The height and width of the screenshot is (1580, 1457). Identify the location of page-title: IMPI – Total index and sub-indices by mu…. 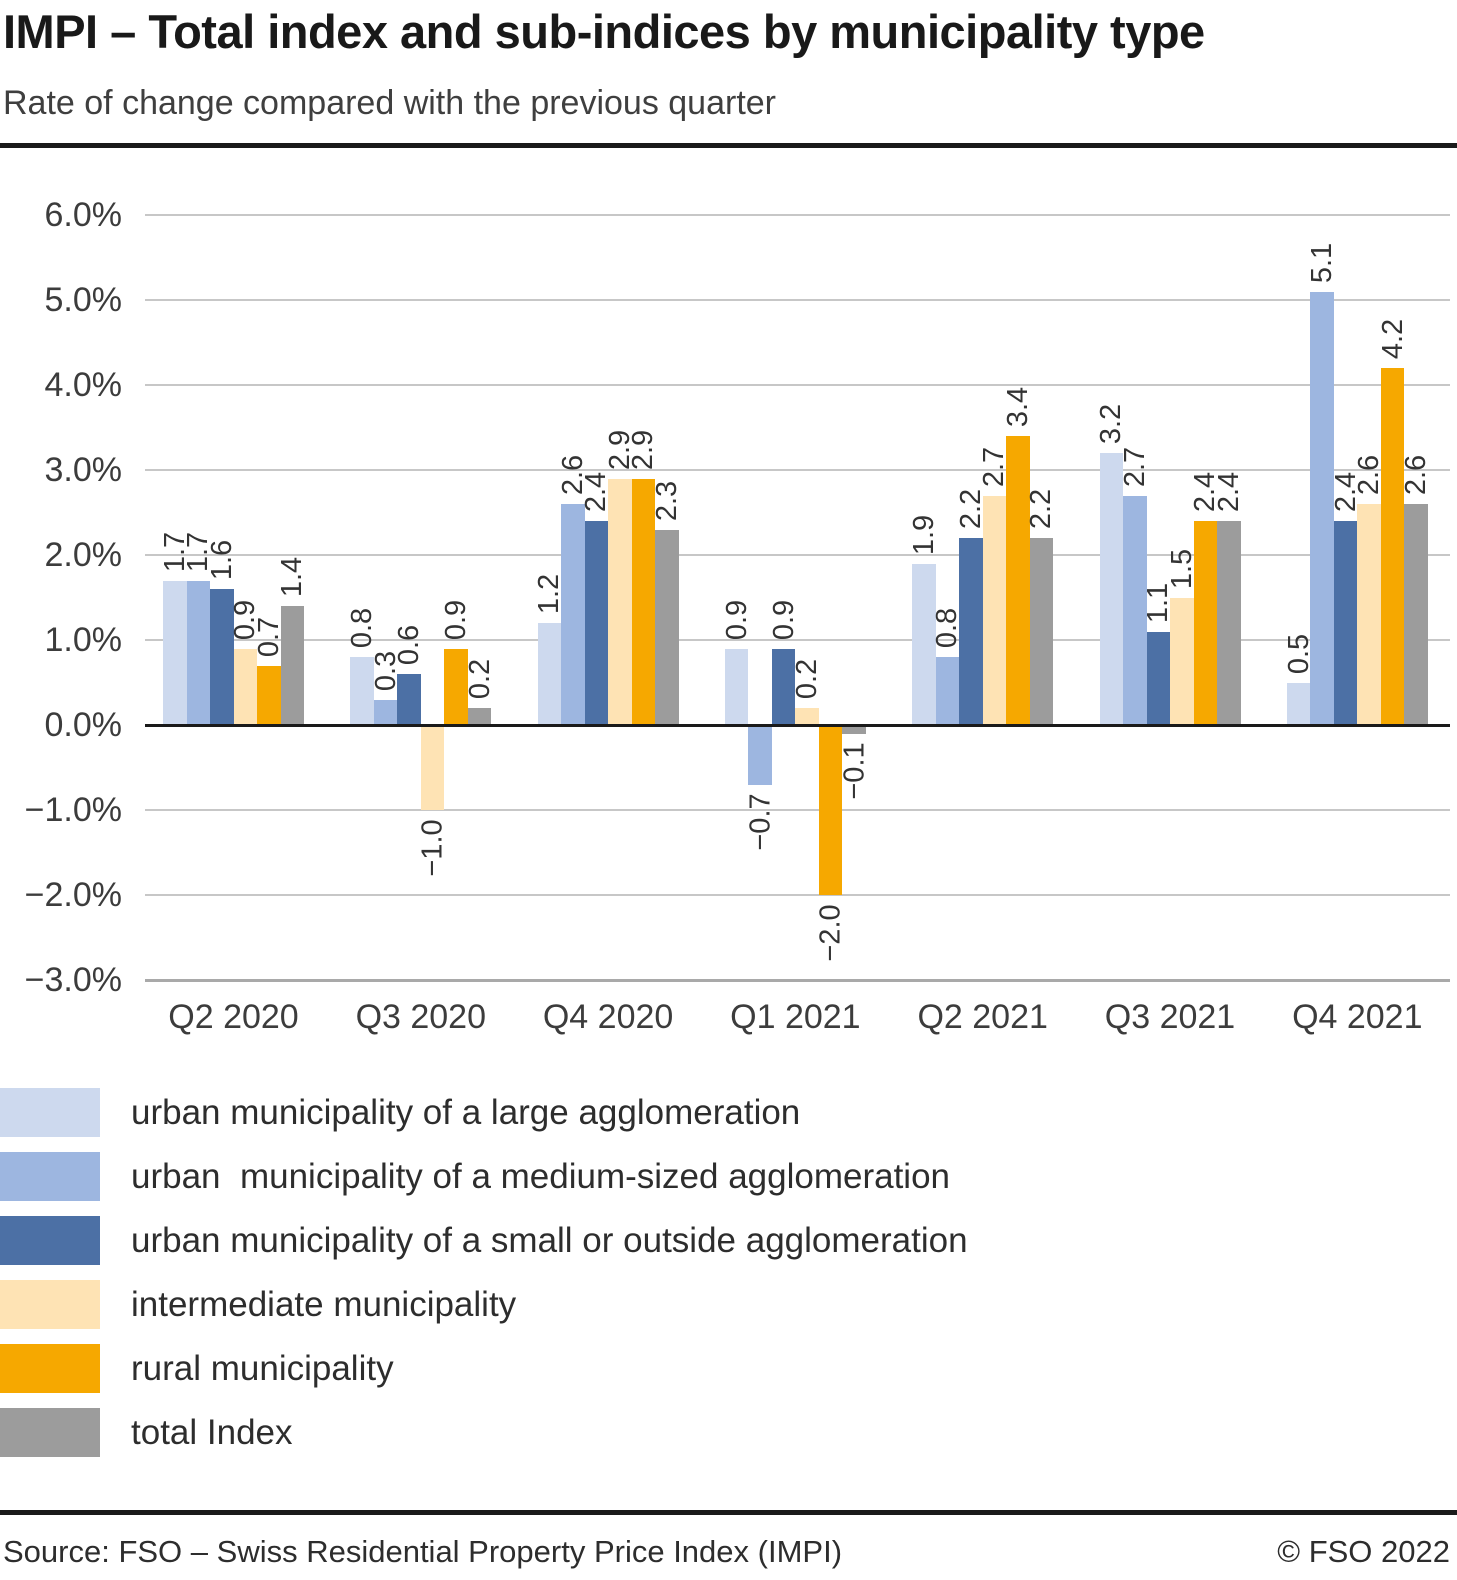
(604, 31).